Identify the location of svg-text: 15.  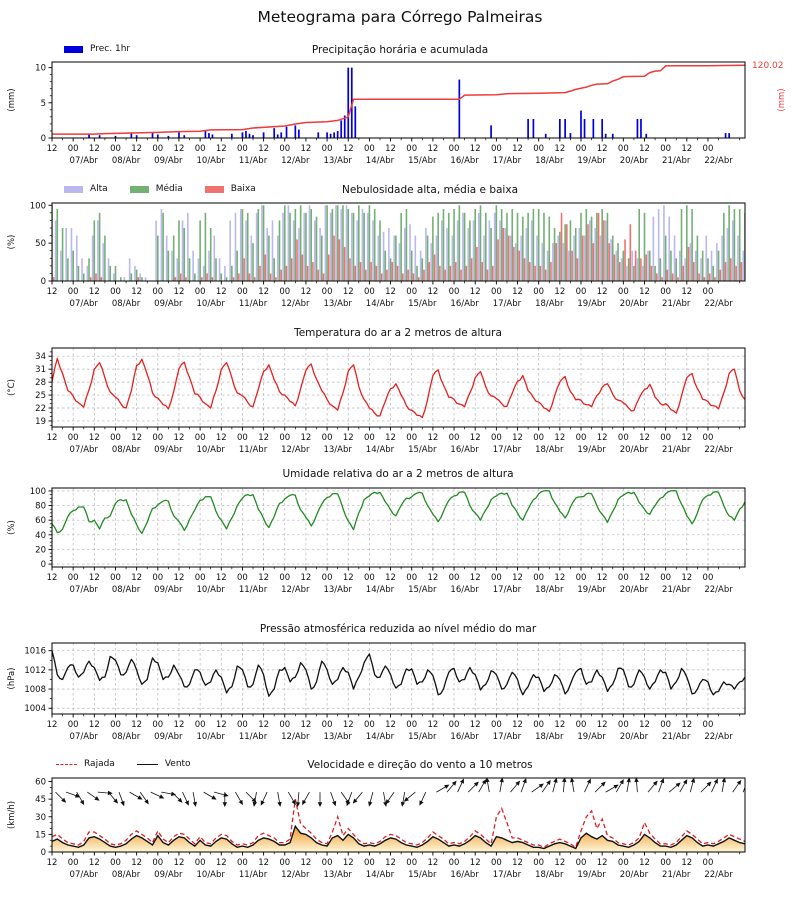
(40, 835).